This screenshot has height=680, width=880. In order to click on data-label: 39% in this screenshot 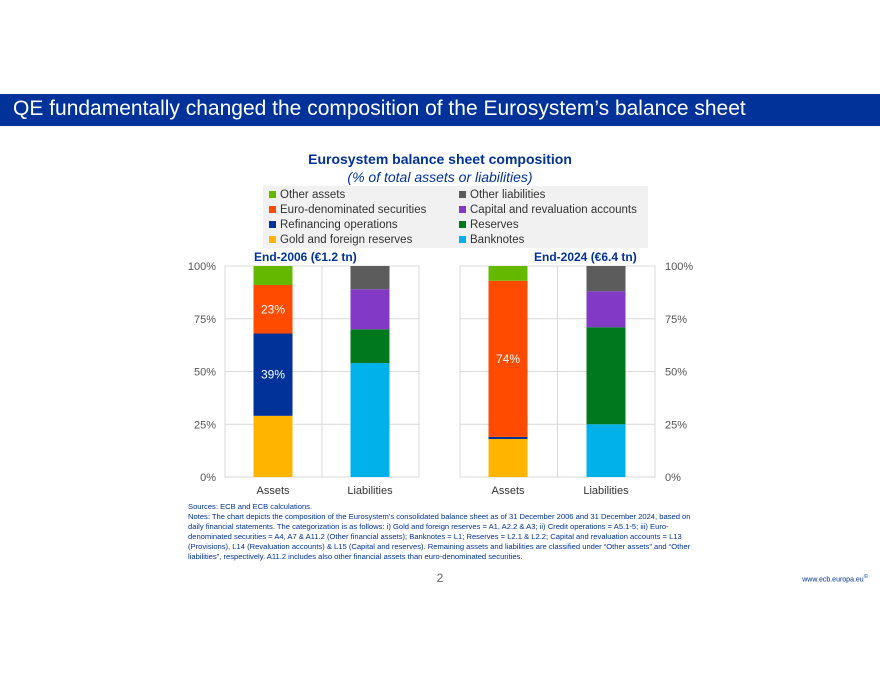, I will do `click(273, 375)`.